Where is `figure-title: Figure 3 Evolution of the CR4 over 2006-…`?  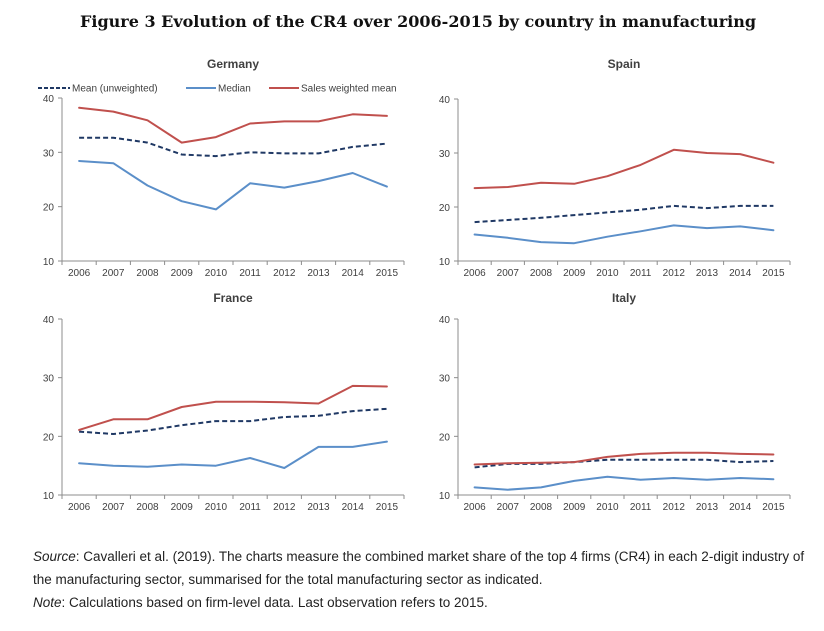 figure-title: Figure 3 Evolution of the CR4 over 2006-… is located at coordinates (418, 21).